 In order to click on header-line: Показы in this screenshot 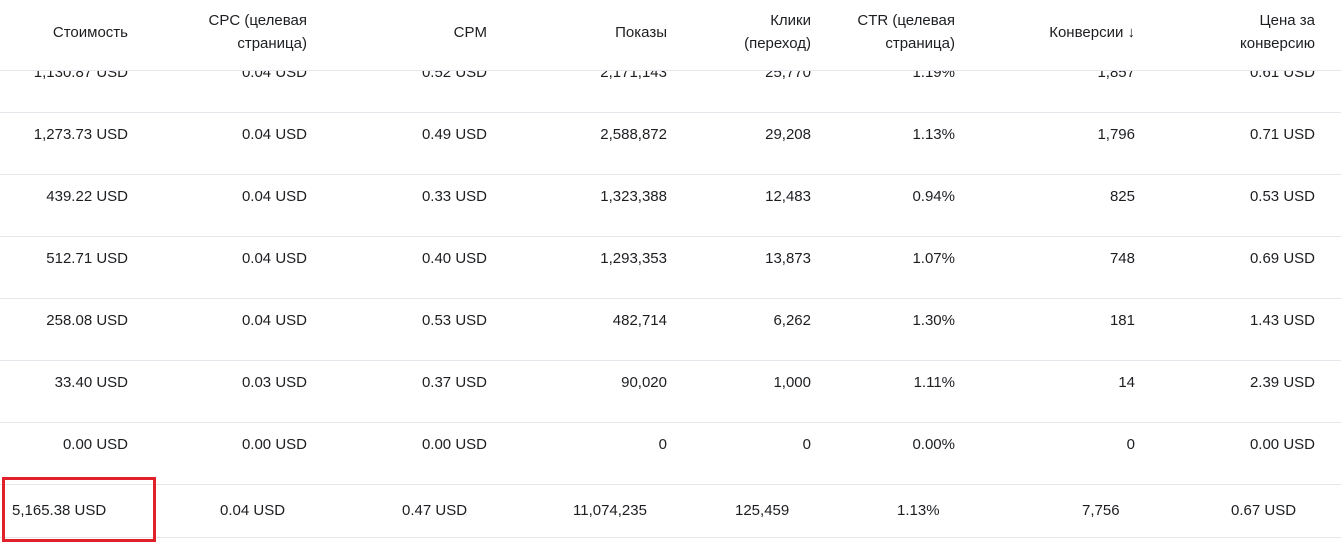, I will do `click(641, 32)`.